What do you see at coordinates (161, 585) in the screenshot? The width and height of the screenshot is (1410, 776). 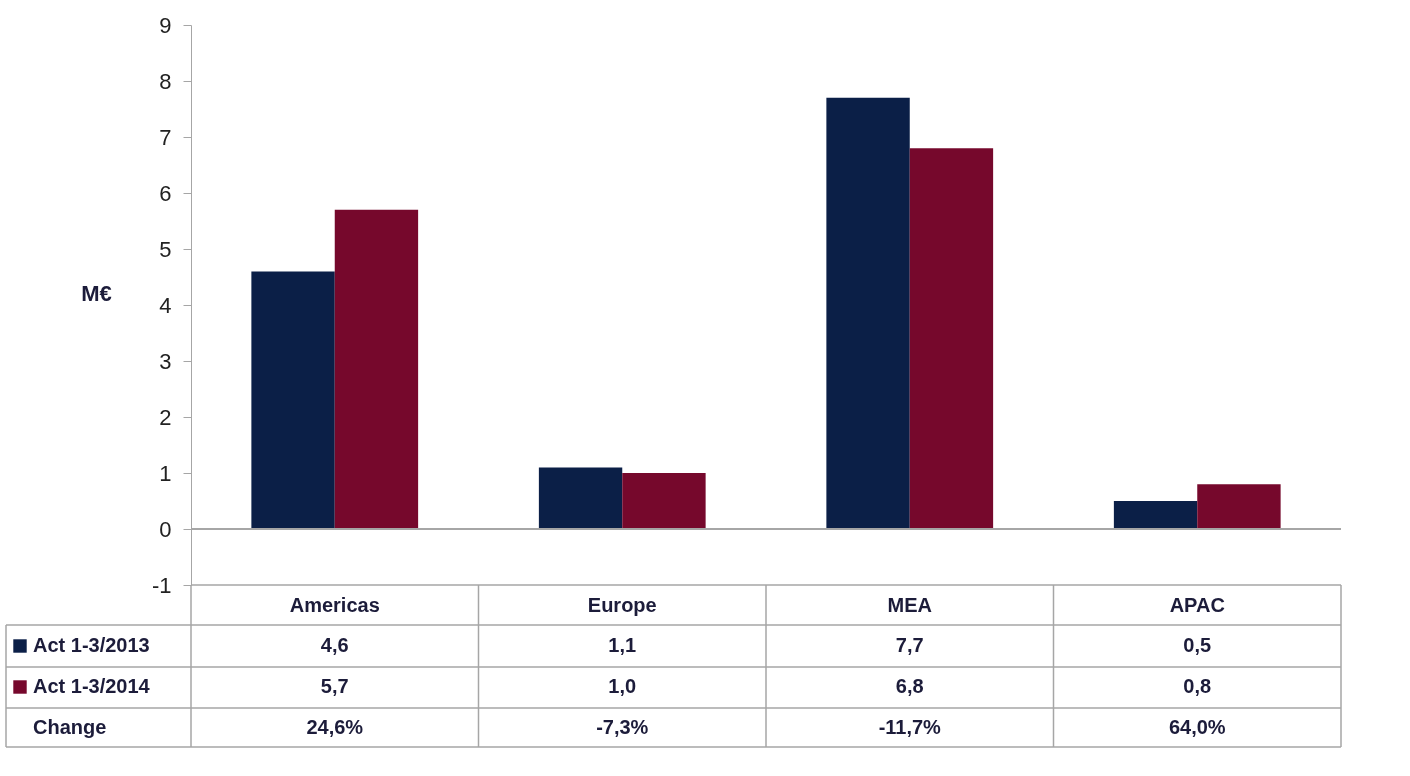 I see `y-tick-label: -1` at bounding box center [161, 585].